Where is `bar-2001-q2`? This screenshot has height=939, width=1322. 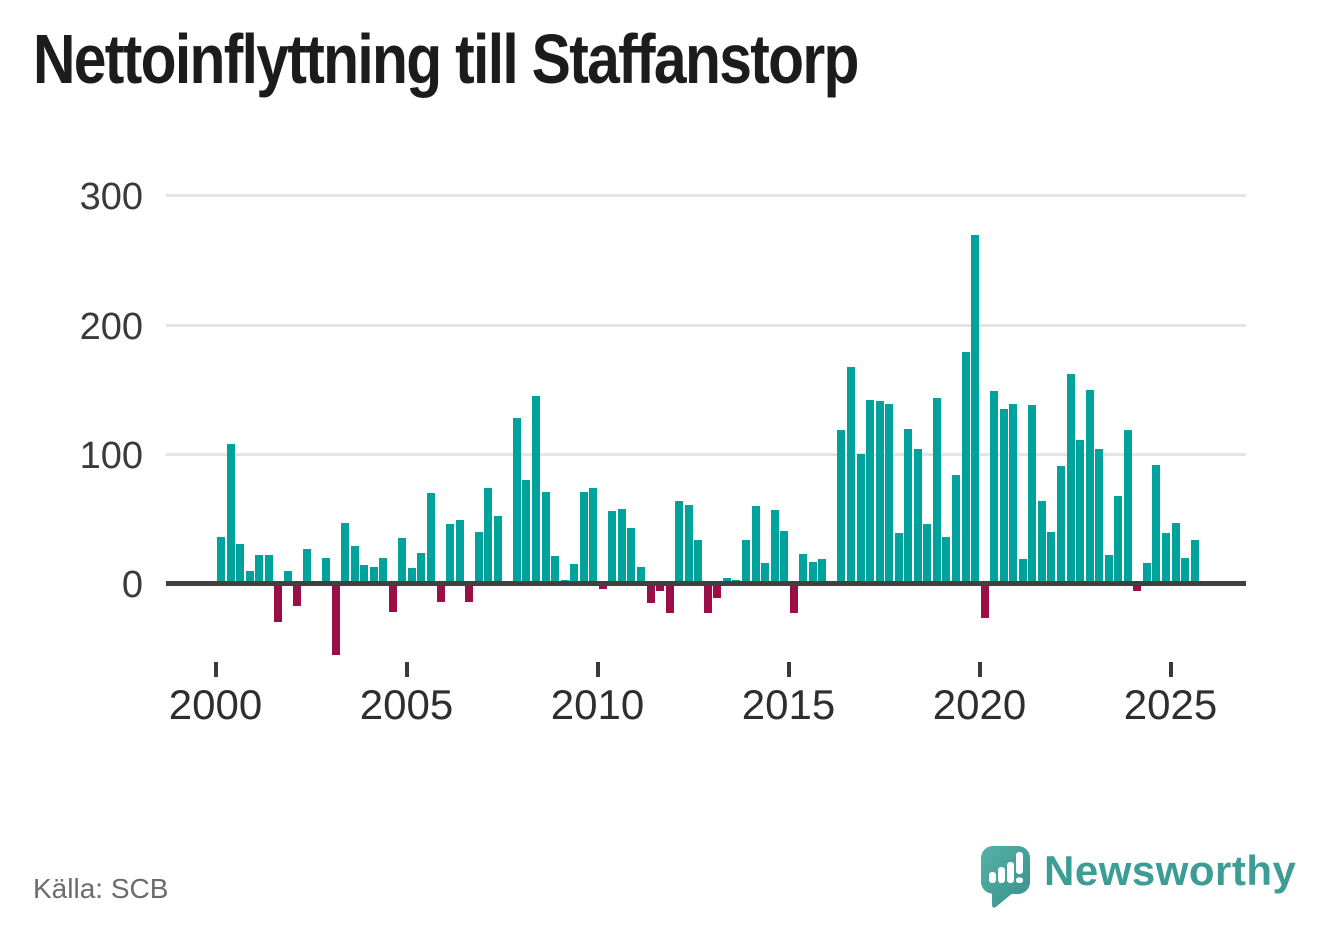
bar-2001-q2 is located at coordinates (268, 569).